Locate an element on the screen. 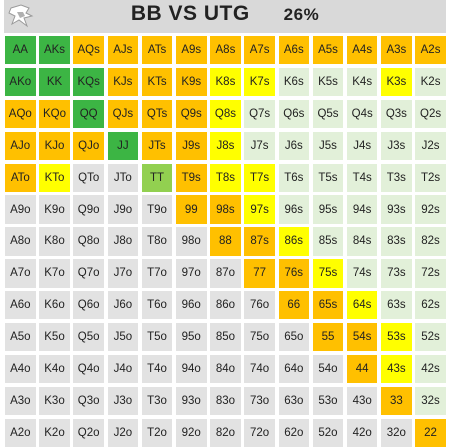 Image resolution: width=450 pixels, height=448 pixels. hand-cell: Q6o is located at coordinates (88, 305).